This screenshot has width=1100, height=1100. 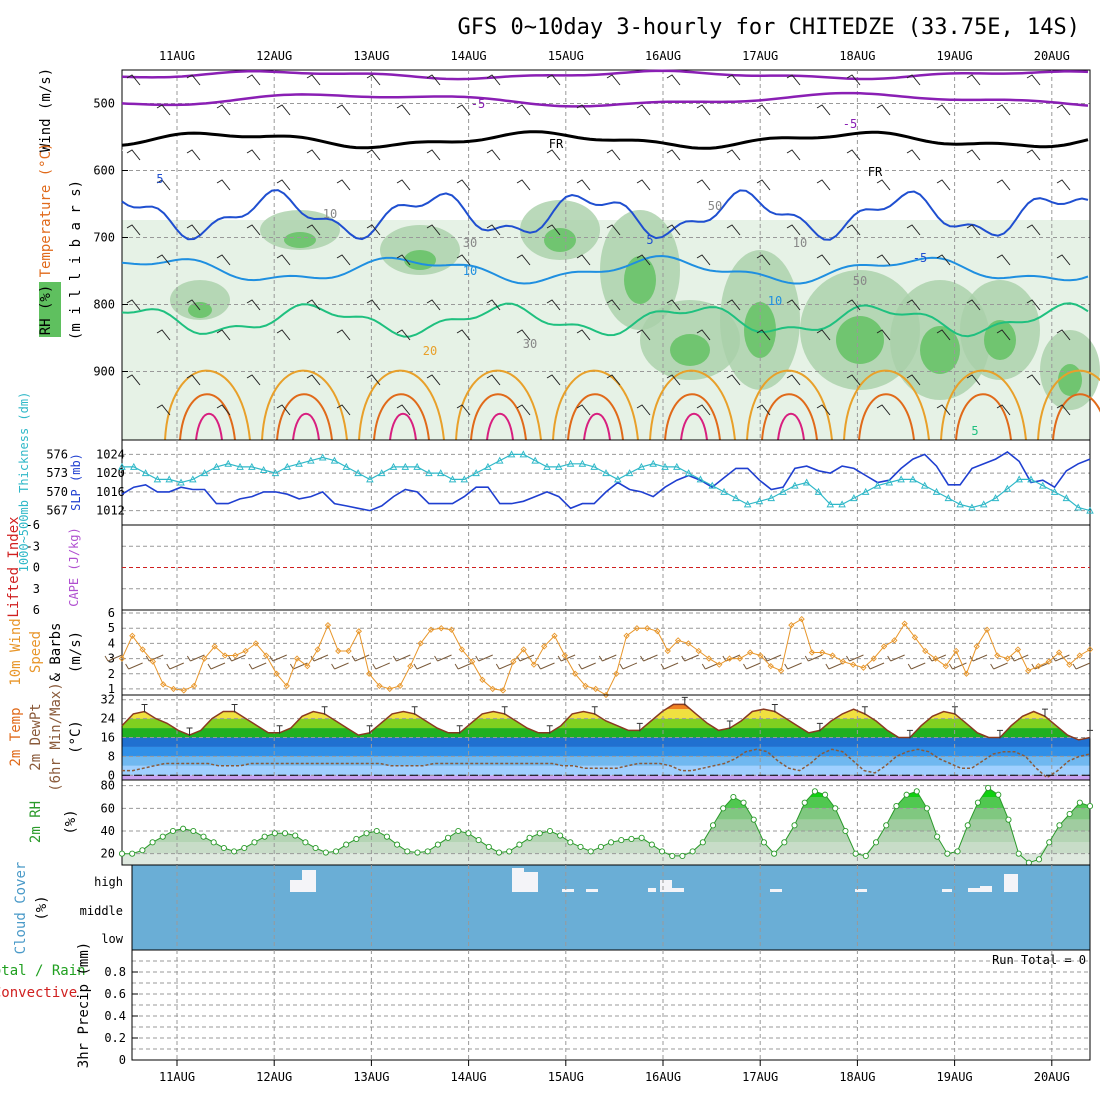 What do you see at coordinates (330, 214) in the screenshot?
I see `isotherm-label: 10` at bounding box center [330, 214].